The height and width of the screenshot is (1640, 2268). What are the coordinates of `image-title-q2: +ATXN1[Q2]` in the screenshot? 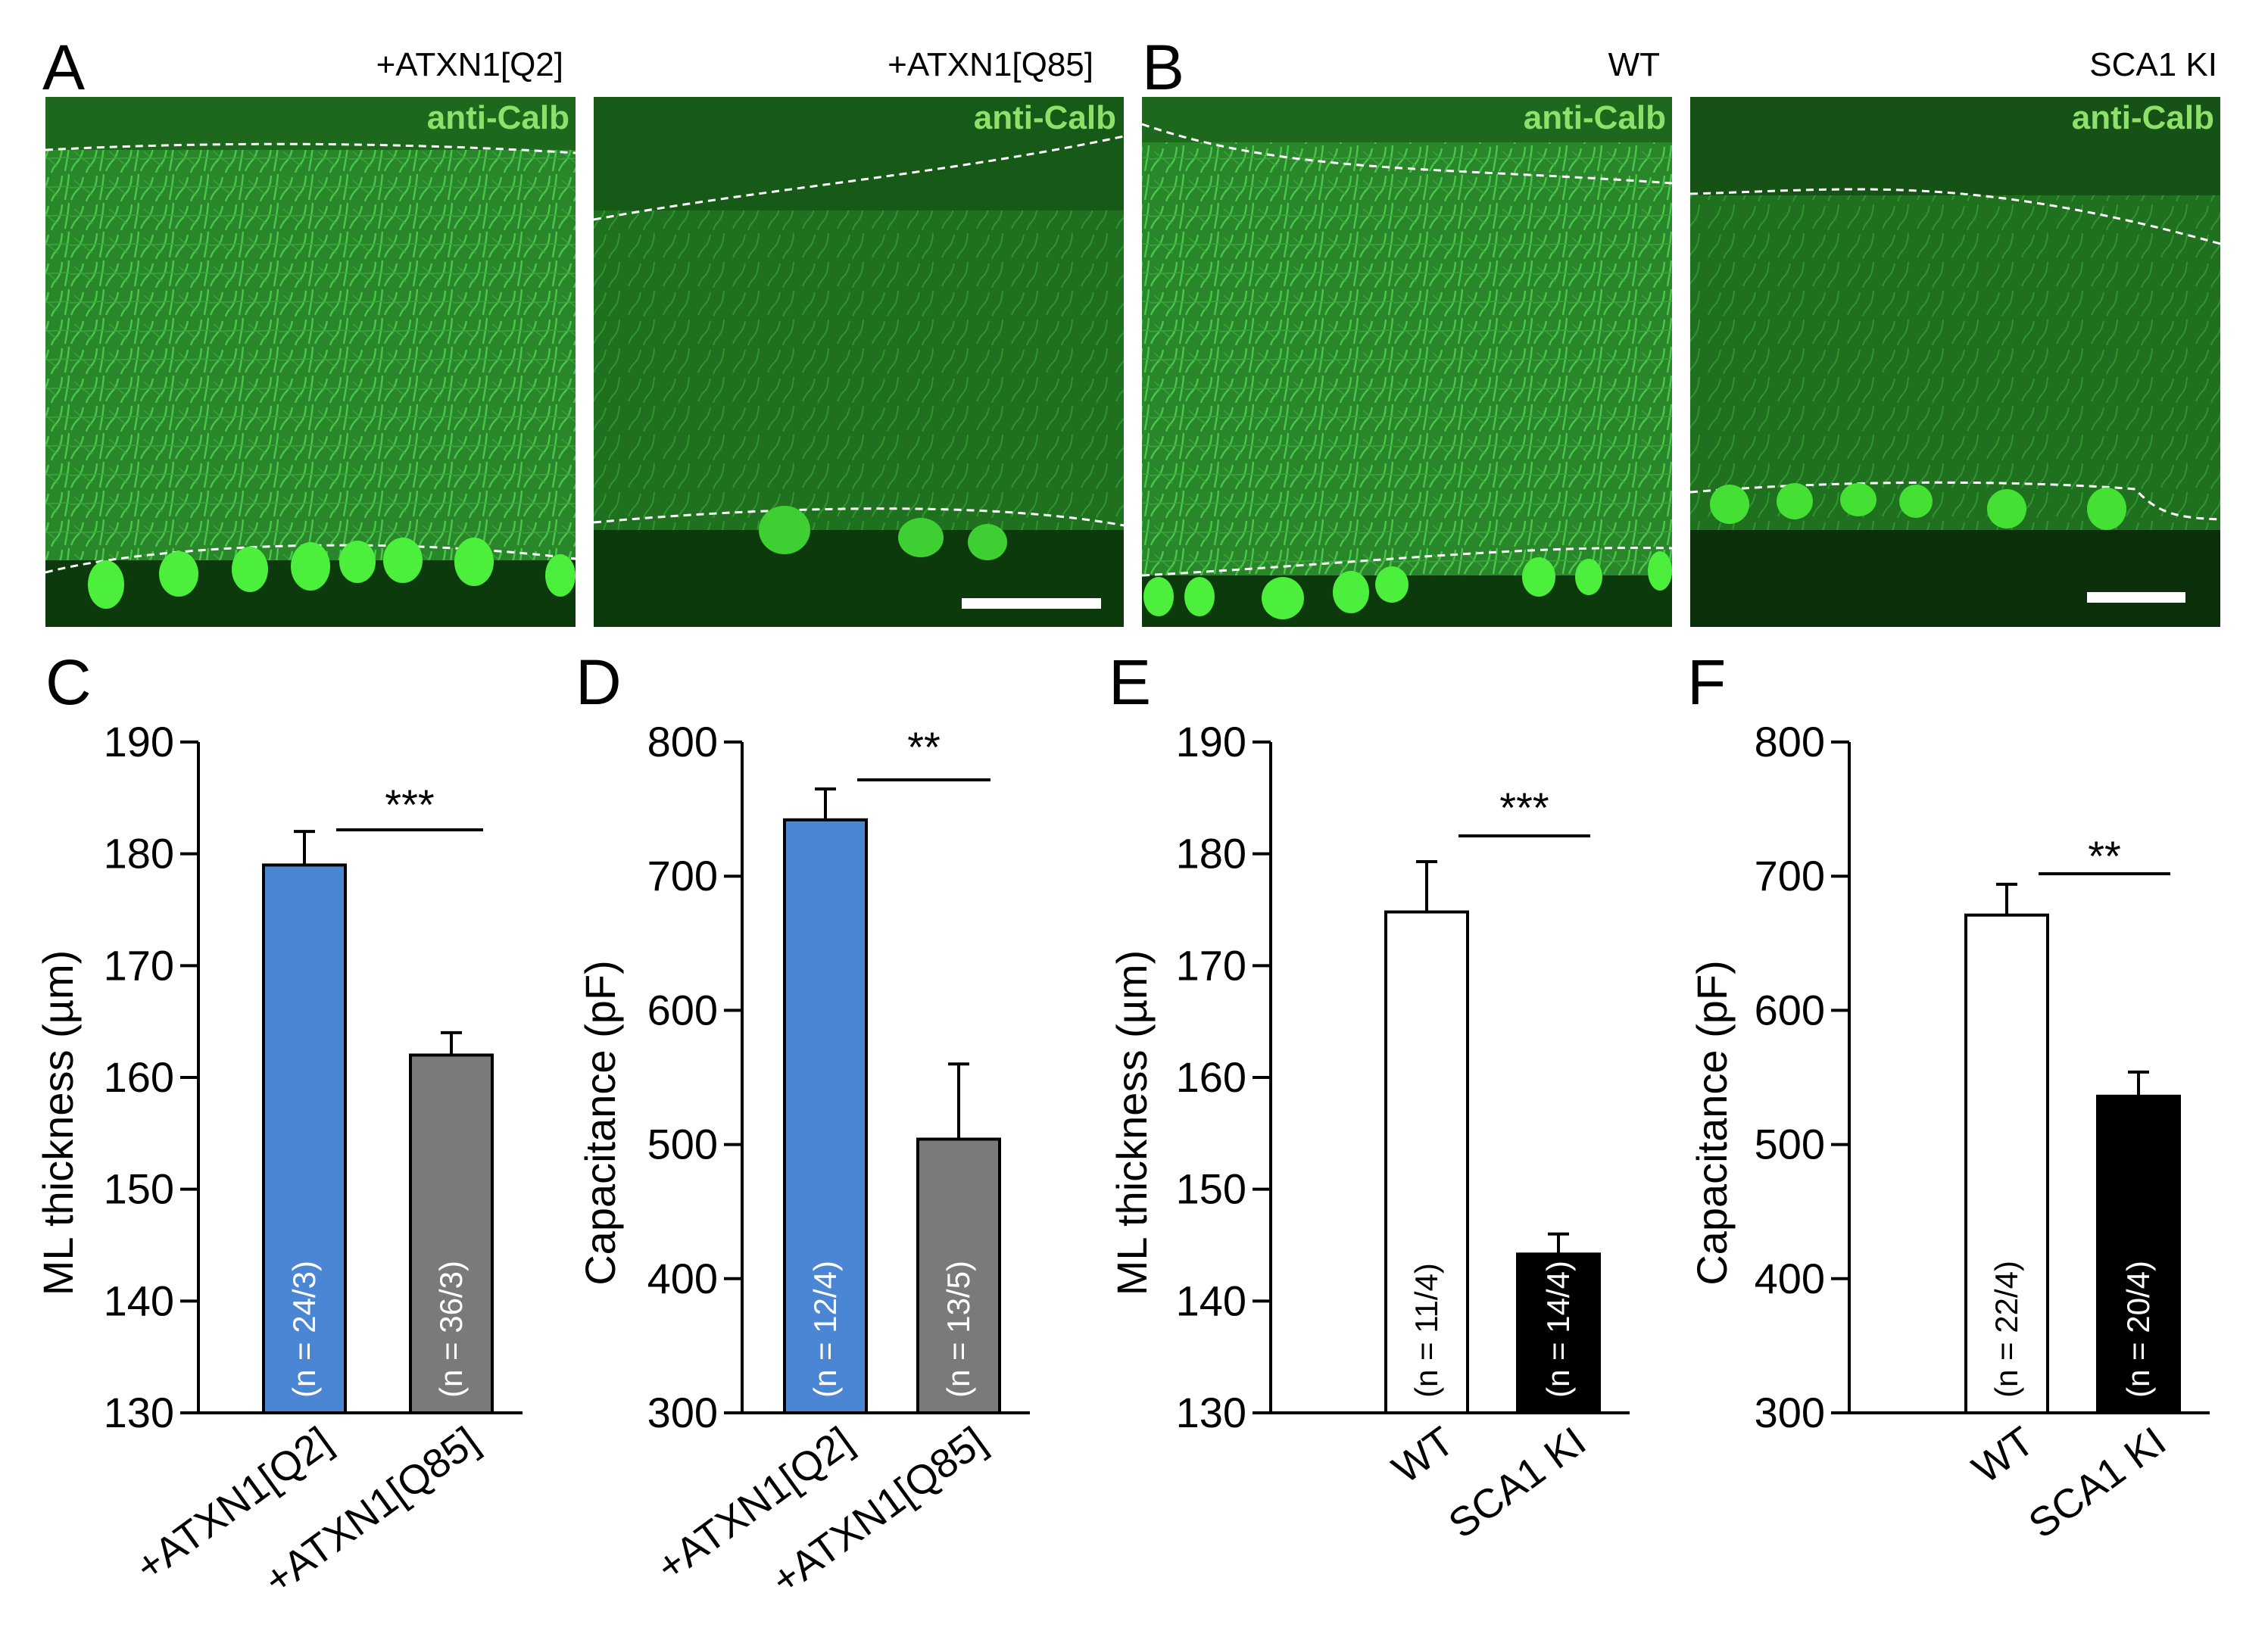 It's located at (470, 64).